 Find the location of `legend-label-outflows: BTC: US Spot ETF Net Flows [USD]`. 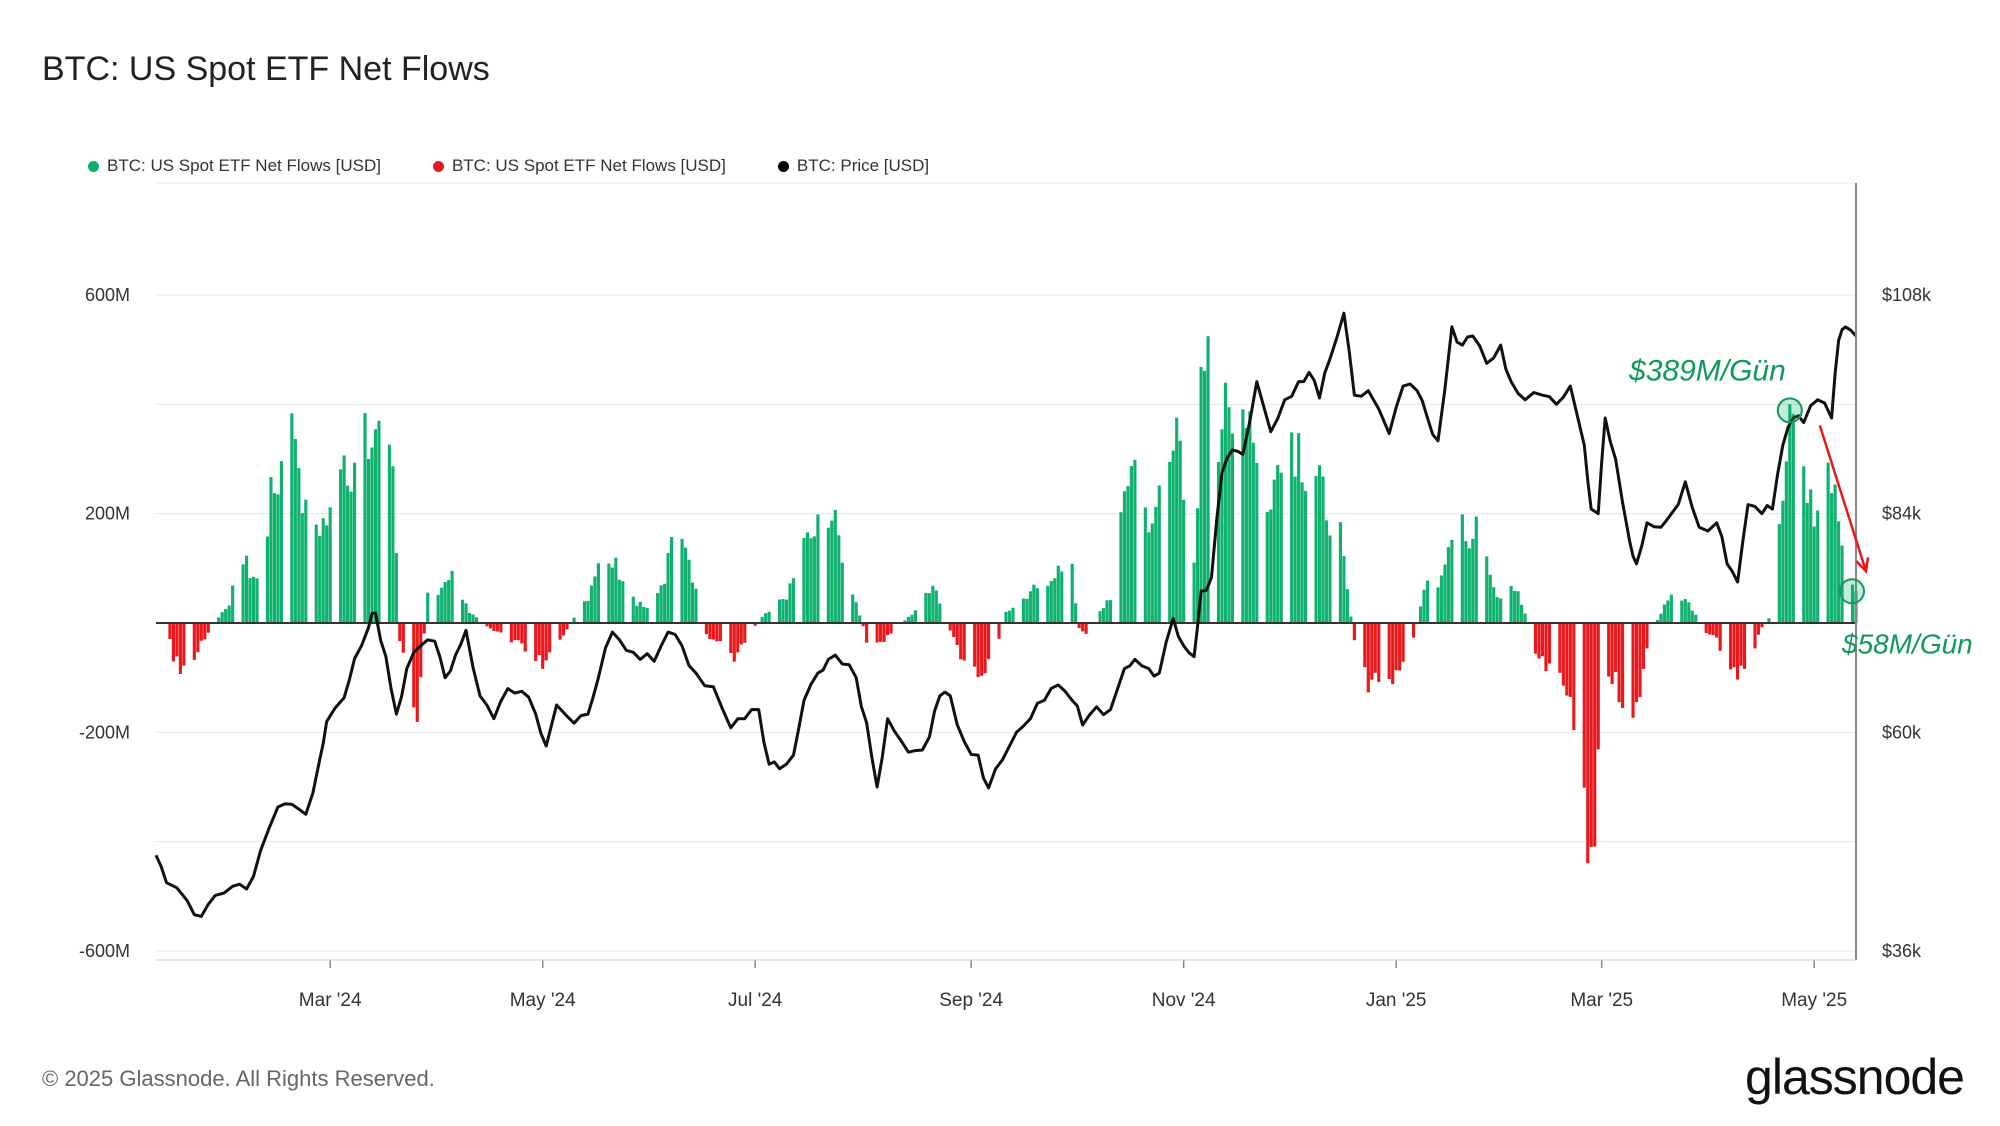

legend-label-outflows: BTC: US Spot ETF Net Flows [USD] is located at coordinates (588, 165).